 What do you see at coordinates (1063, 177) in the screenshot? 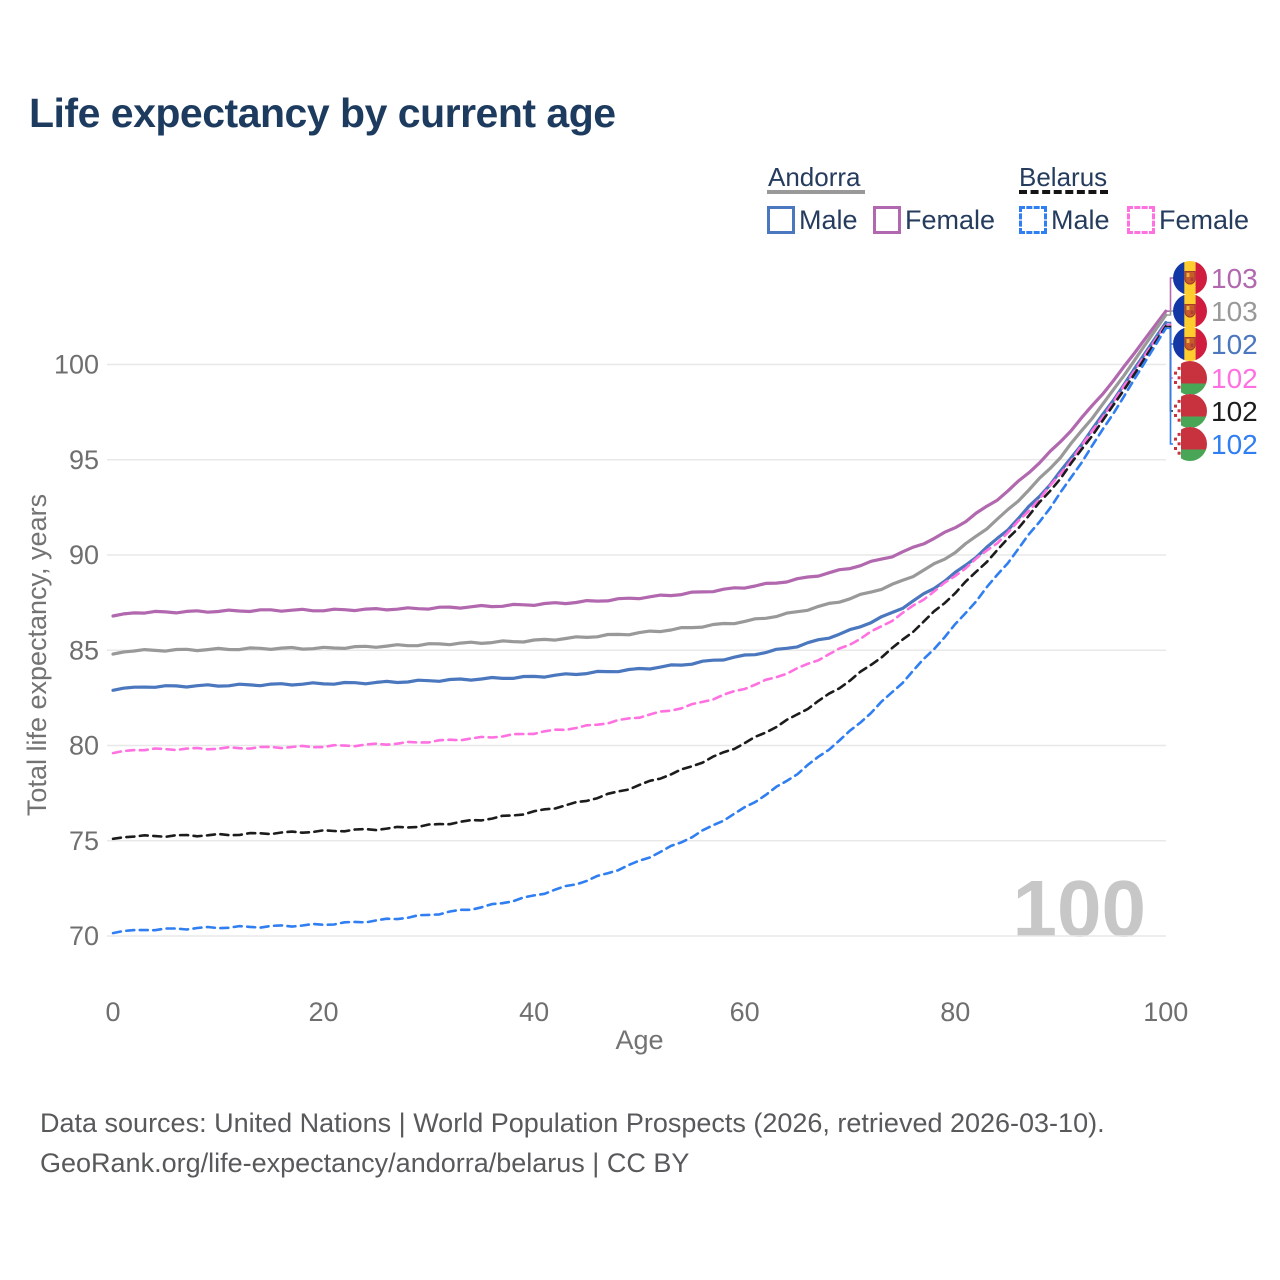
I see `legend-country-belarus: Belarus` at bounding box center [1063, 177].